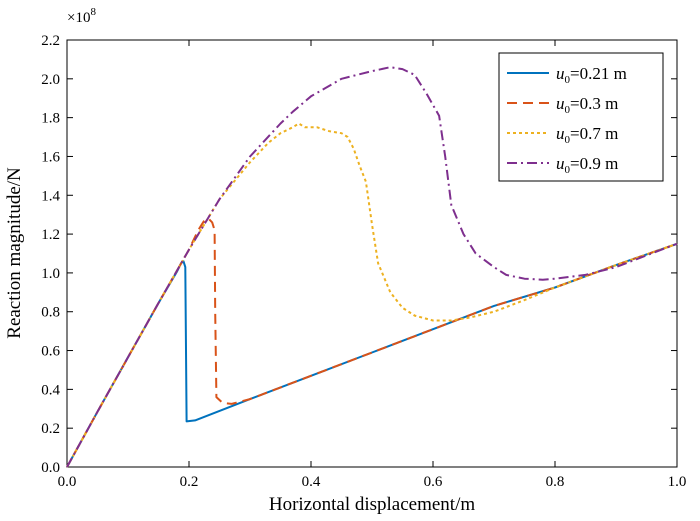  I want to click on legend-label: u0=0.3 m, so click(587, 105).